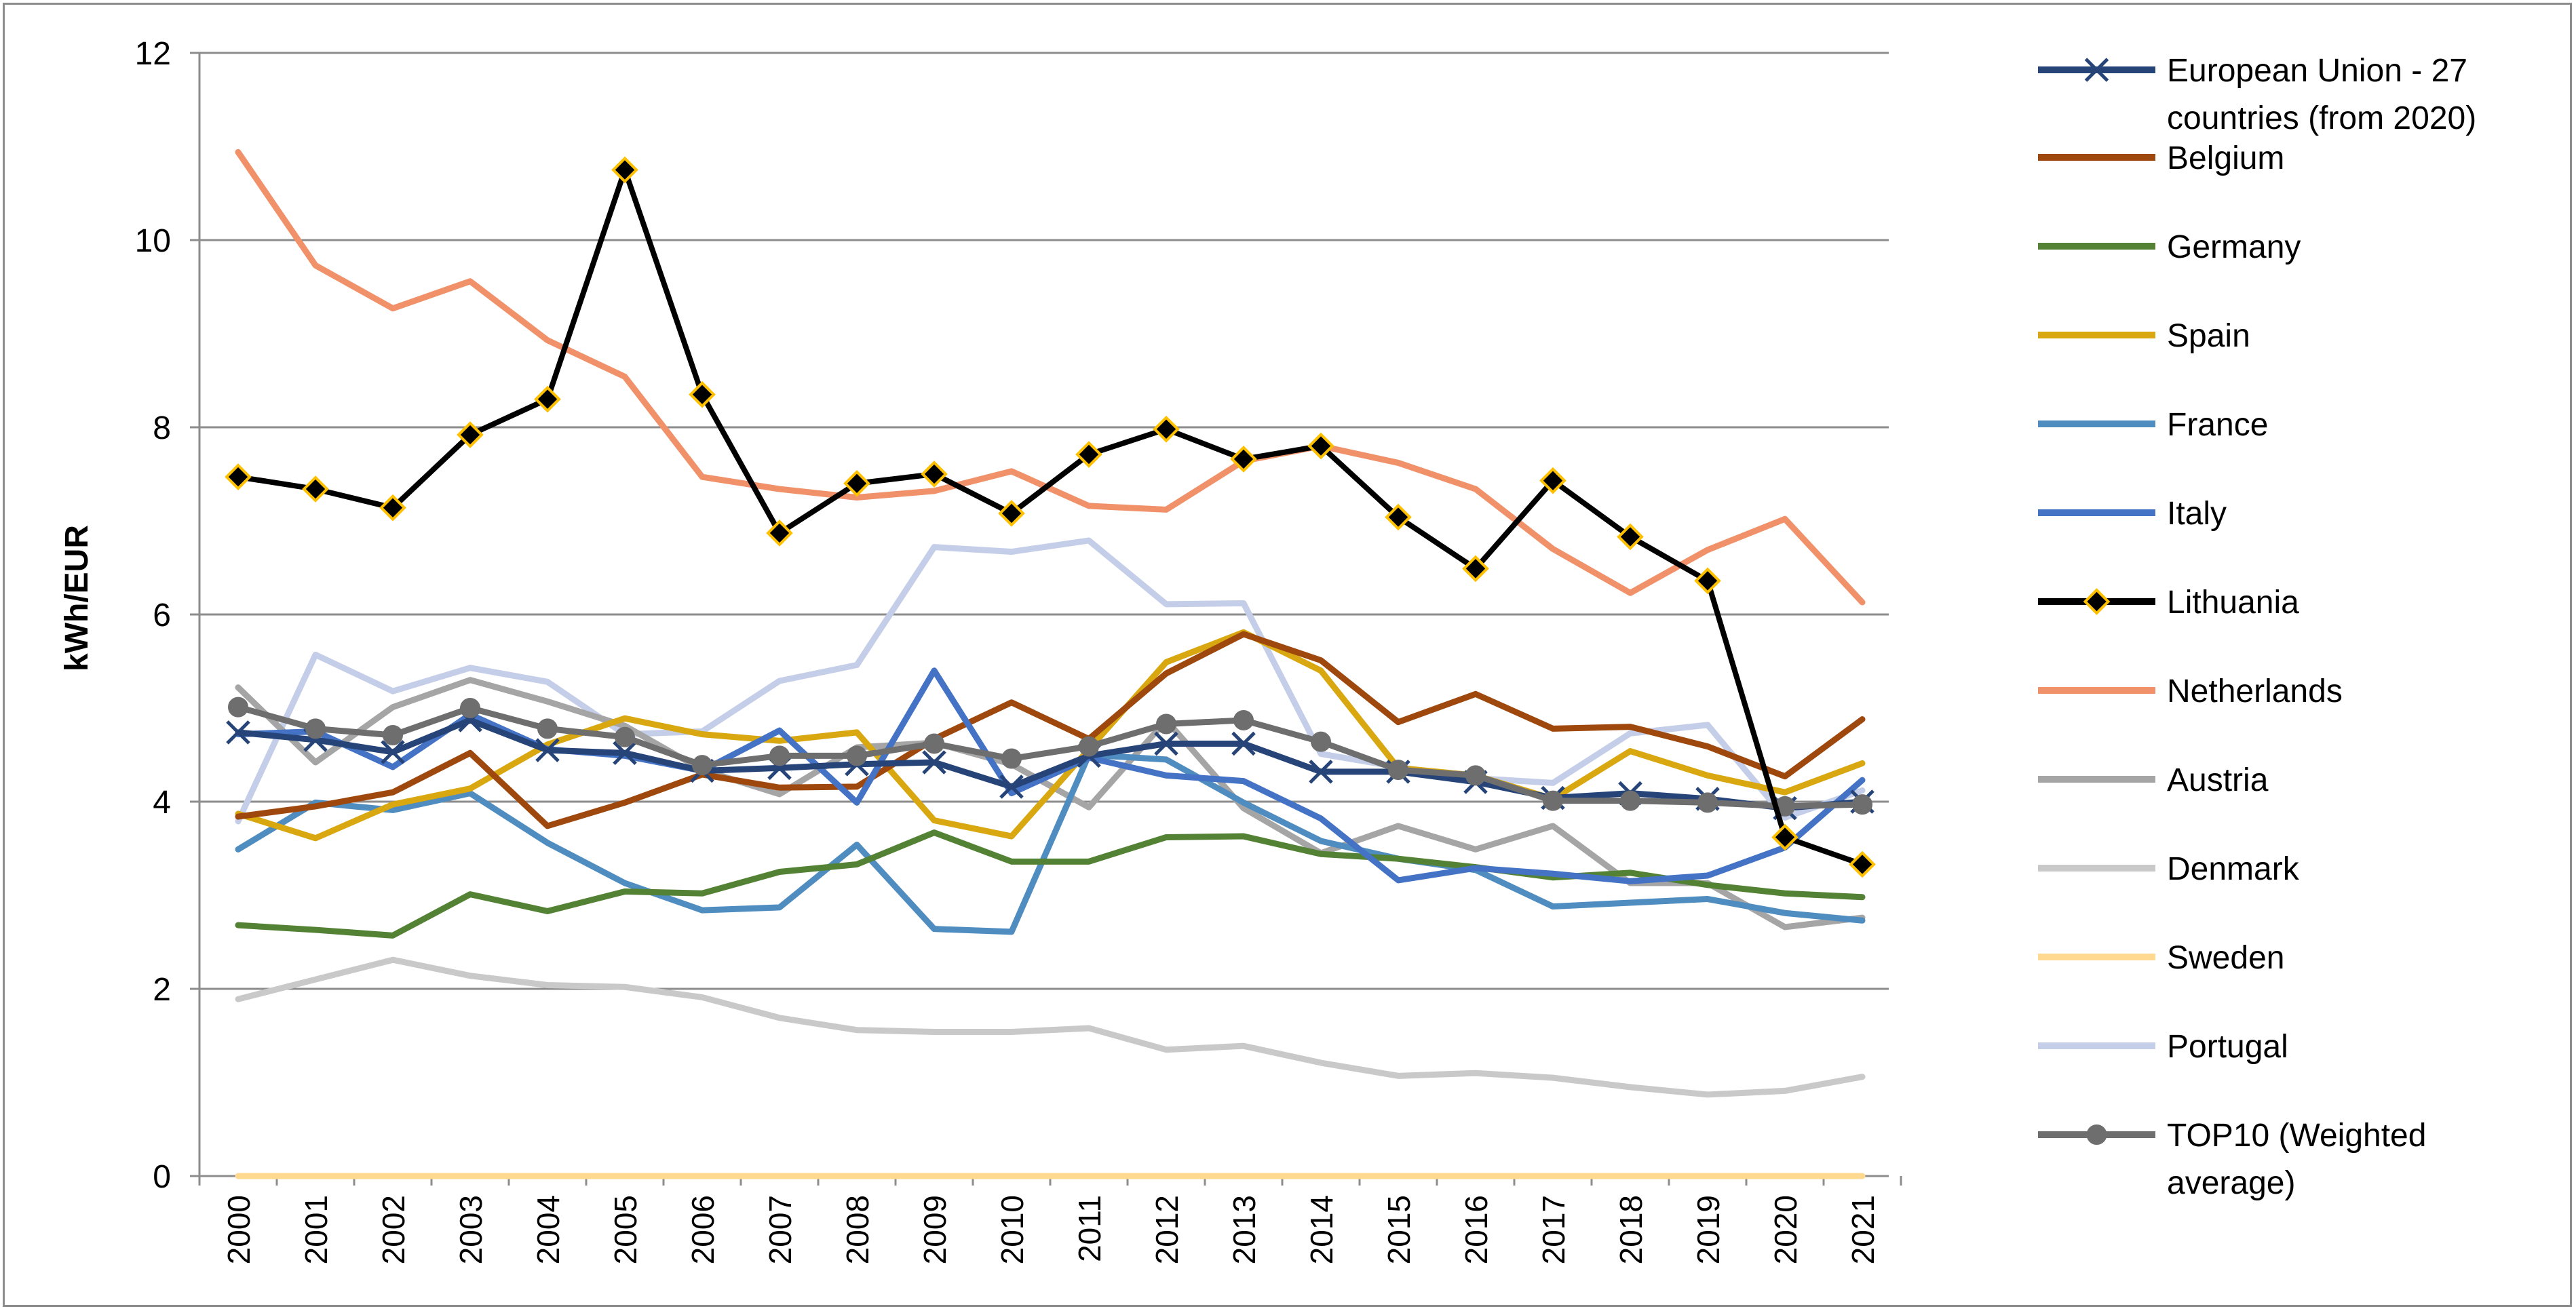 The image size is (2576, 1311). Describe the element at coordinates (2231, 1183) in the screenshot. I see `legend-label: average)` at that location.